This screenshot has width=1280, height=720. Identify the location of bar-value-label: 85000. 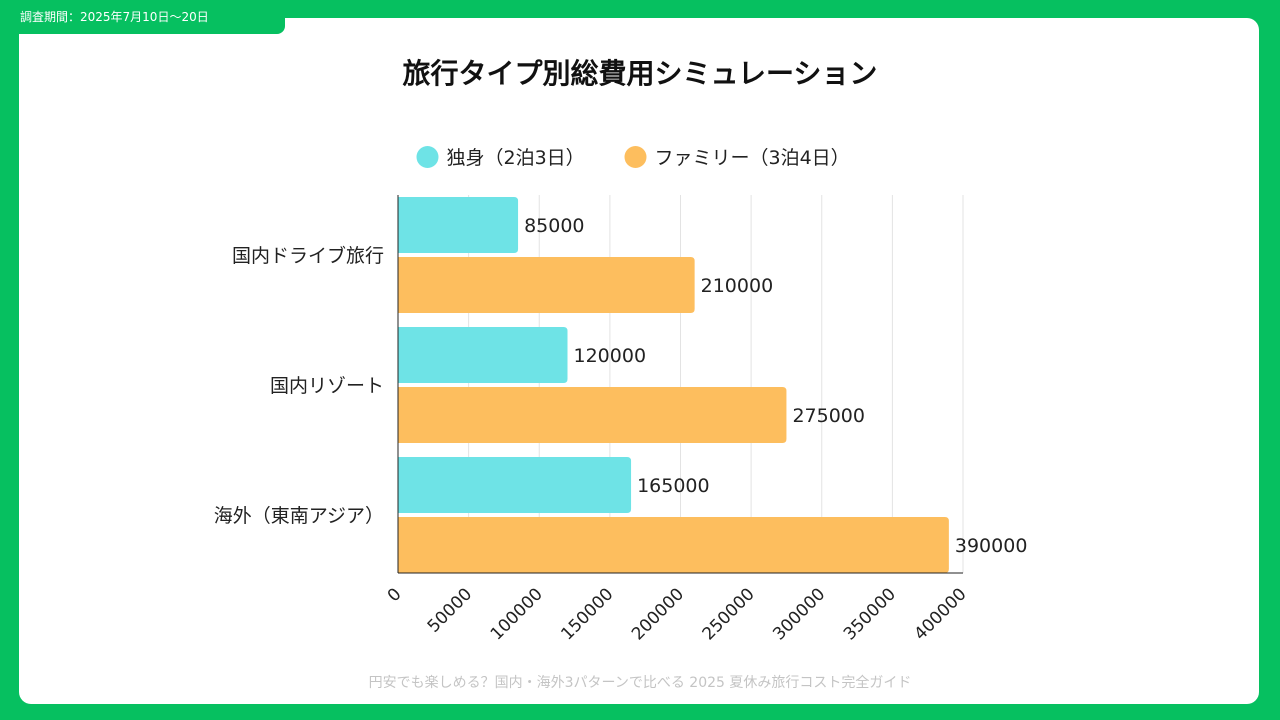
(554, 226).